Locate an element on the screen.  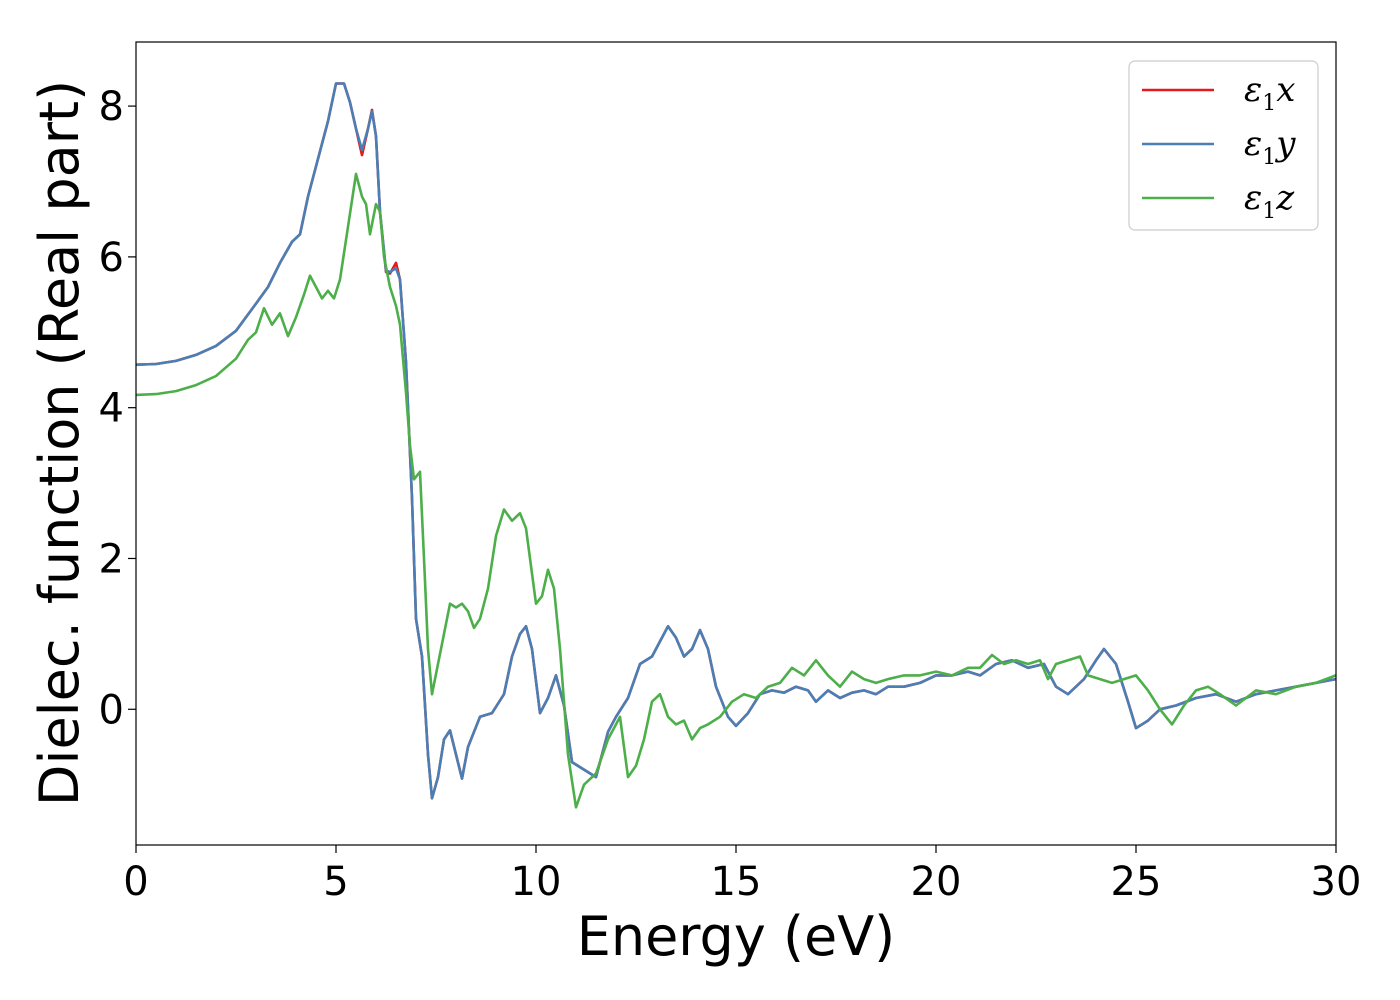
x-tick-label: 15 is located at coordinates (736, 882).